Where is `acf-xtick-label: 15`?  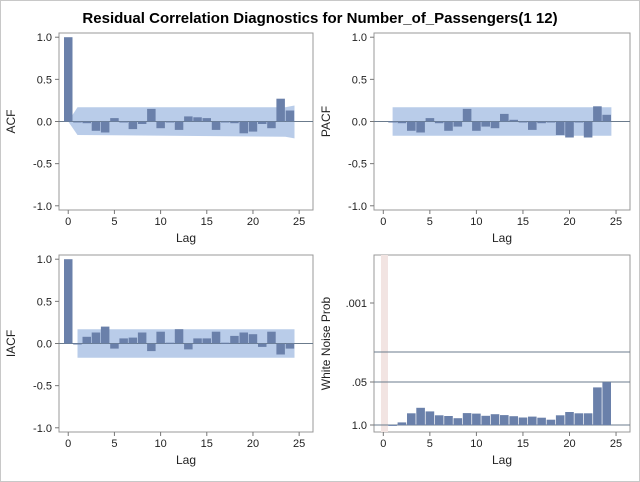
acf-xtick-label: 15 is located at coordinates (207, 222).